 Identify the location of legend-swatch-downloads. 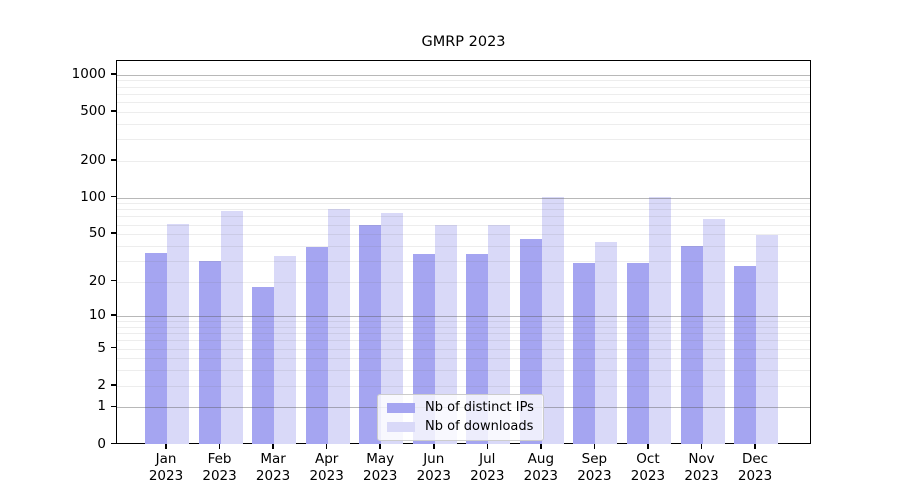
(401, 426).